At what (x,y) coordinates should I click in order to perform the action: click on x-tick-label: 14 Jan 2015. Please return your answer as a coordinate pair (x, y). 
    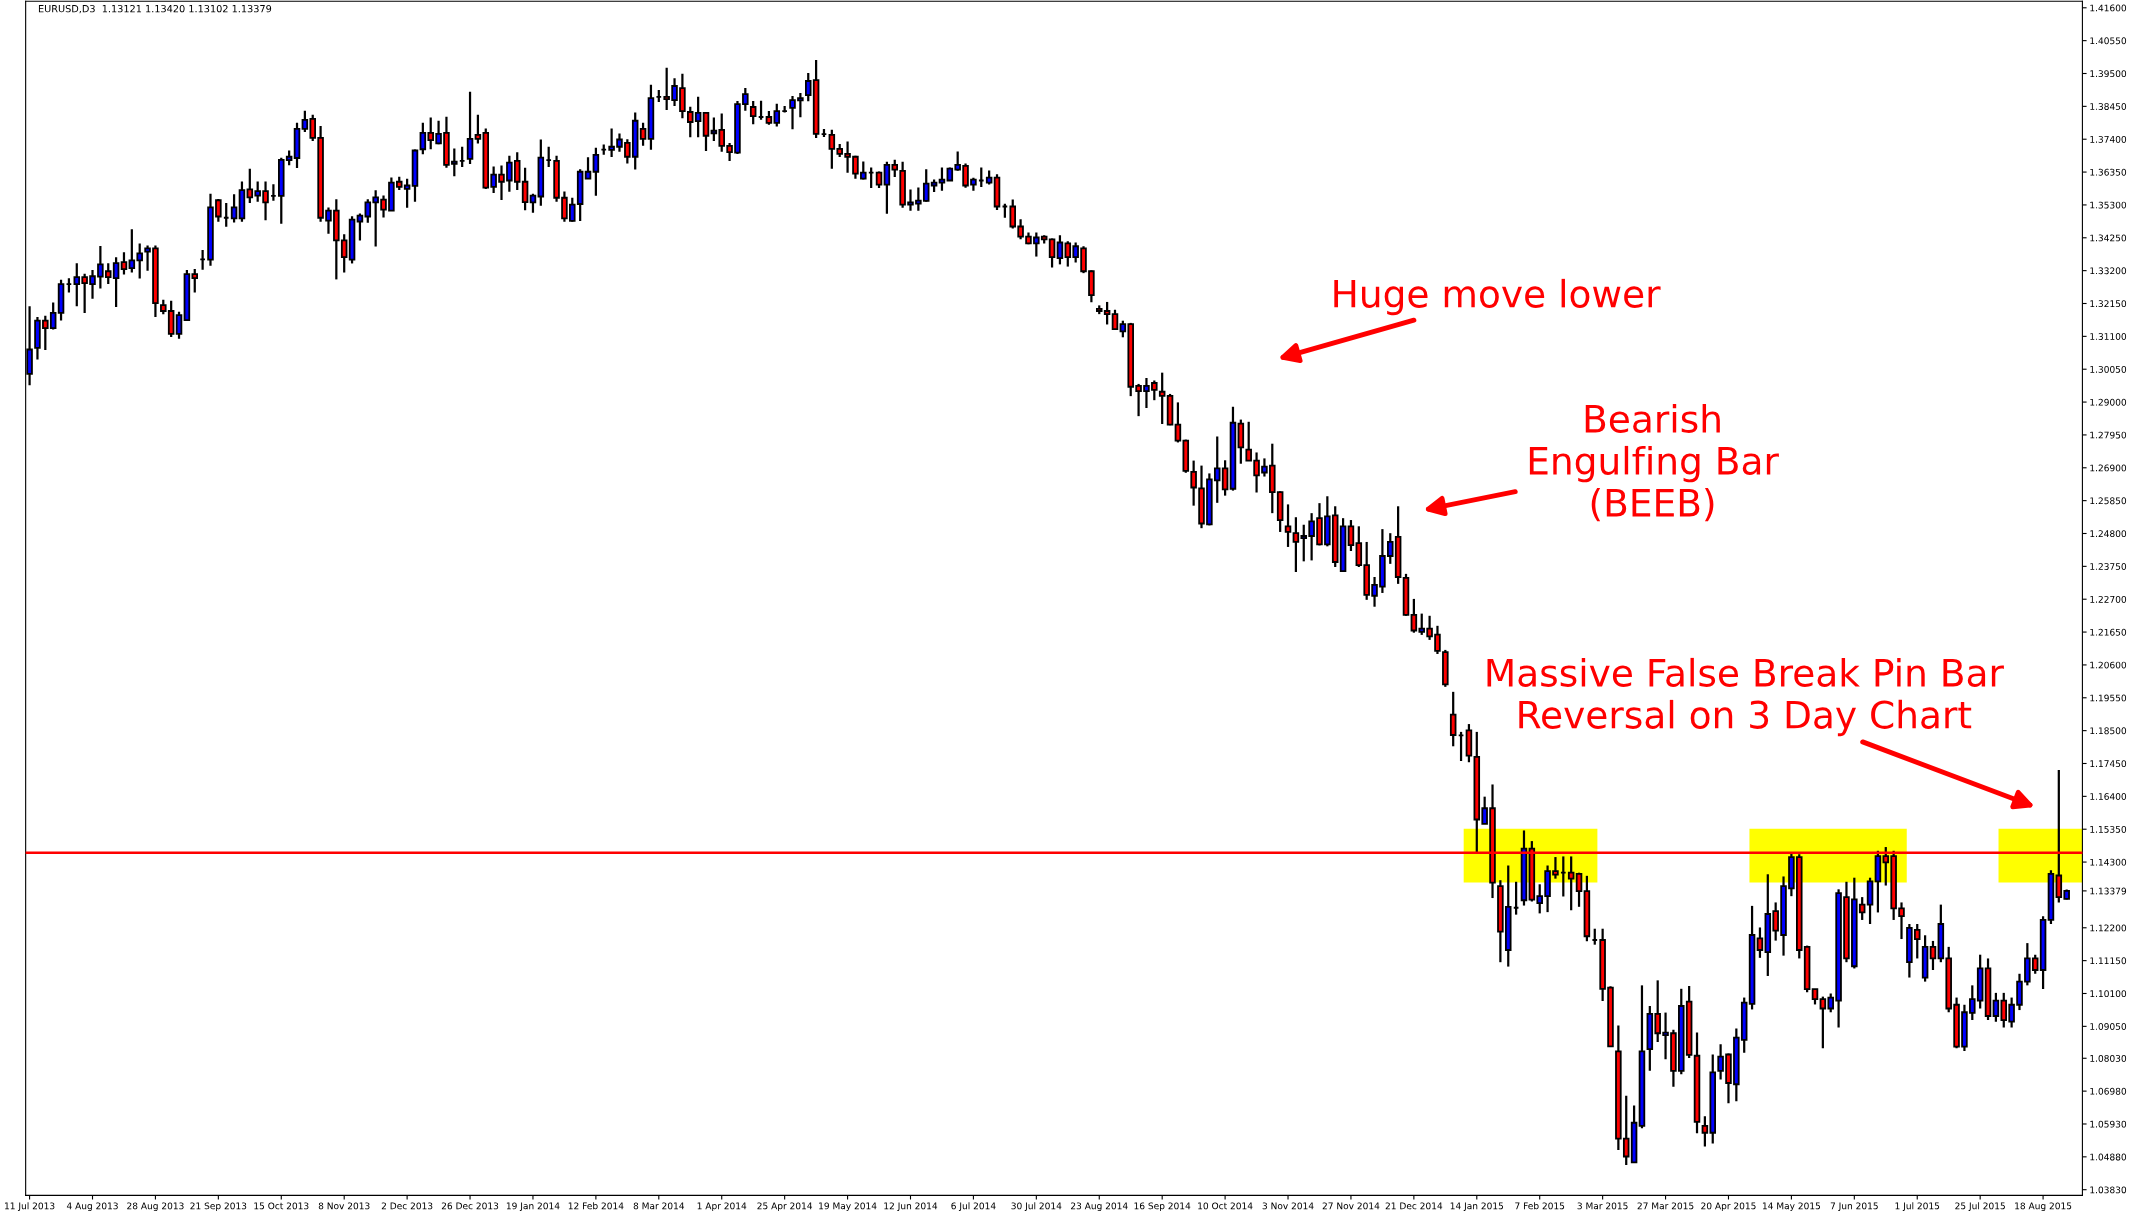
    Looking at the image, I should click on (1477, 1206).